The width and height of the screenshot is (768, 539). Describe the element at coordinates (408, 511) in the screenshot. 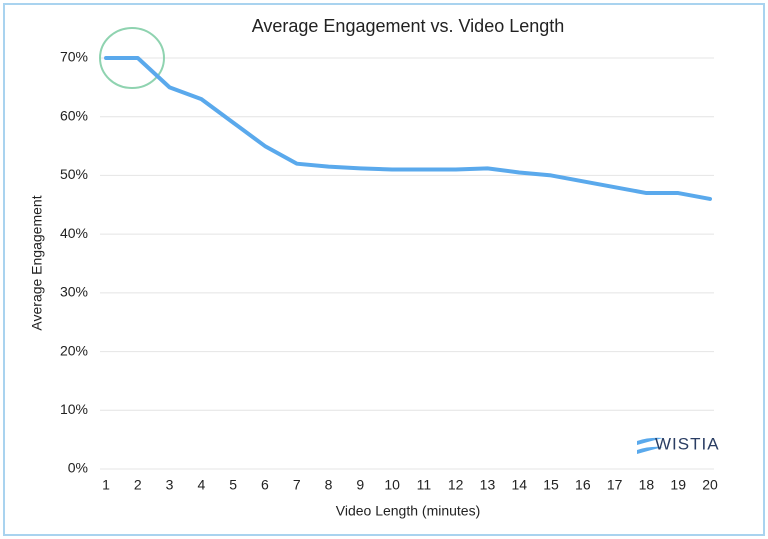

I see `x-axis-label: Video Length (minutes)` at that location.